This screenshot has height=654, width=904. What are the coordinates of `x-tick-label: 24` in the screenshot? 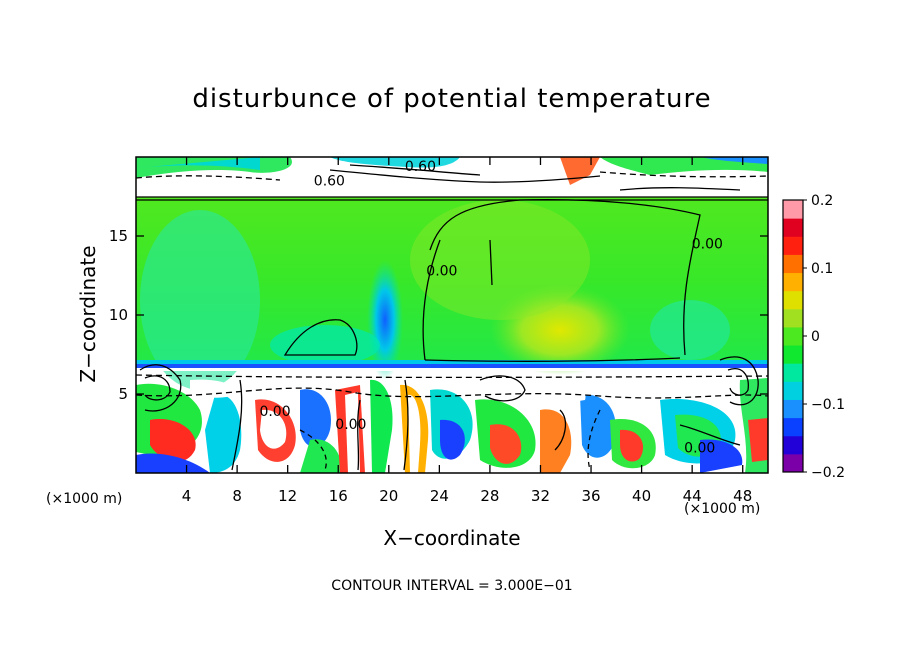 It's located at (439, 496).